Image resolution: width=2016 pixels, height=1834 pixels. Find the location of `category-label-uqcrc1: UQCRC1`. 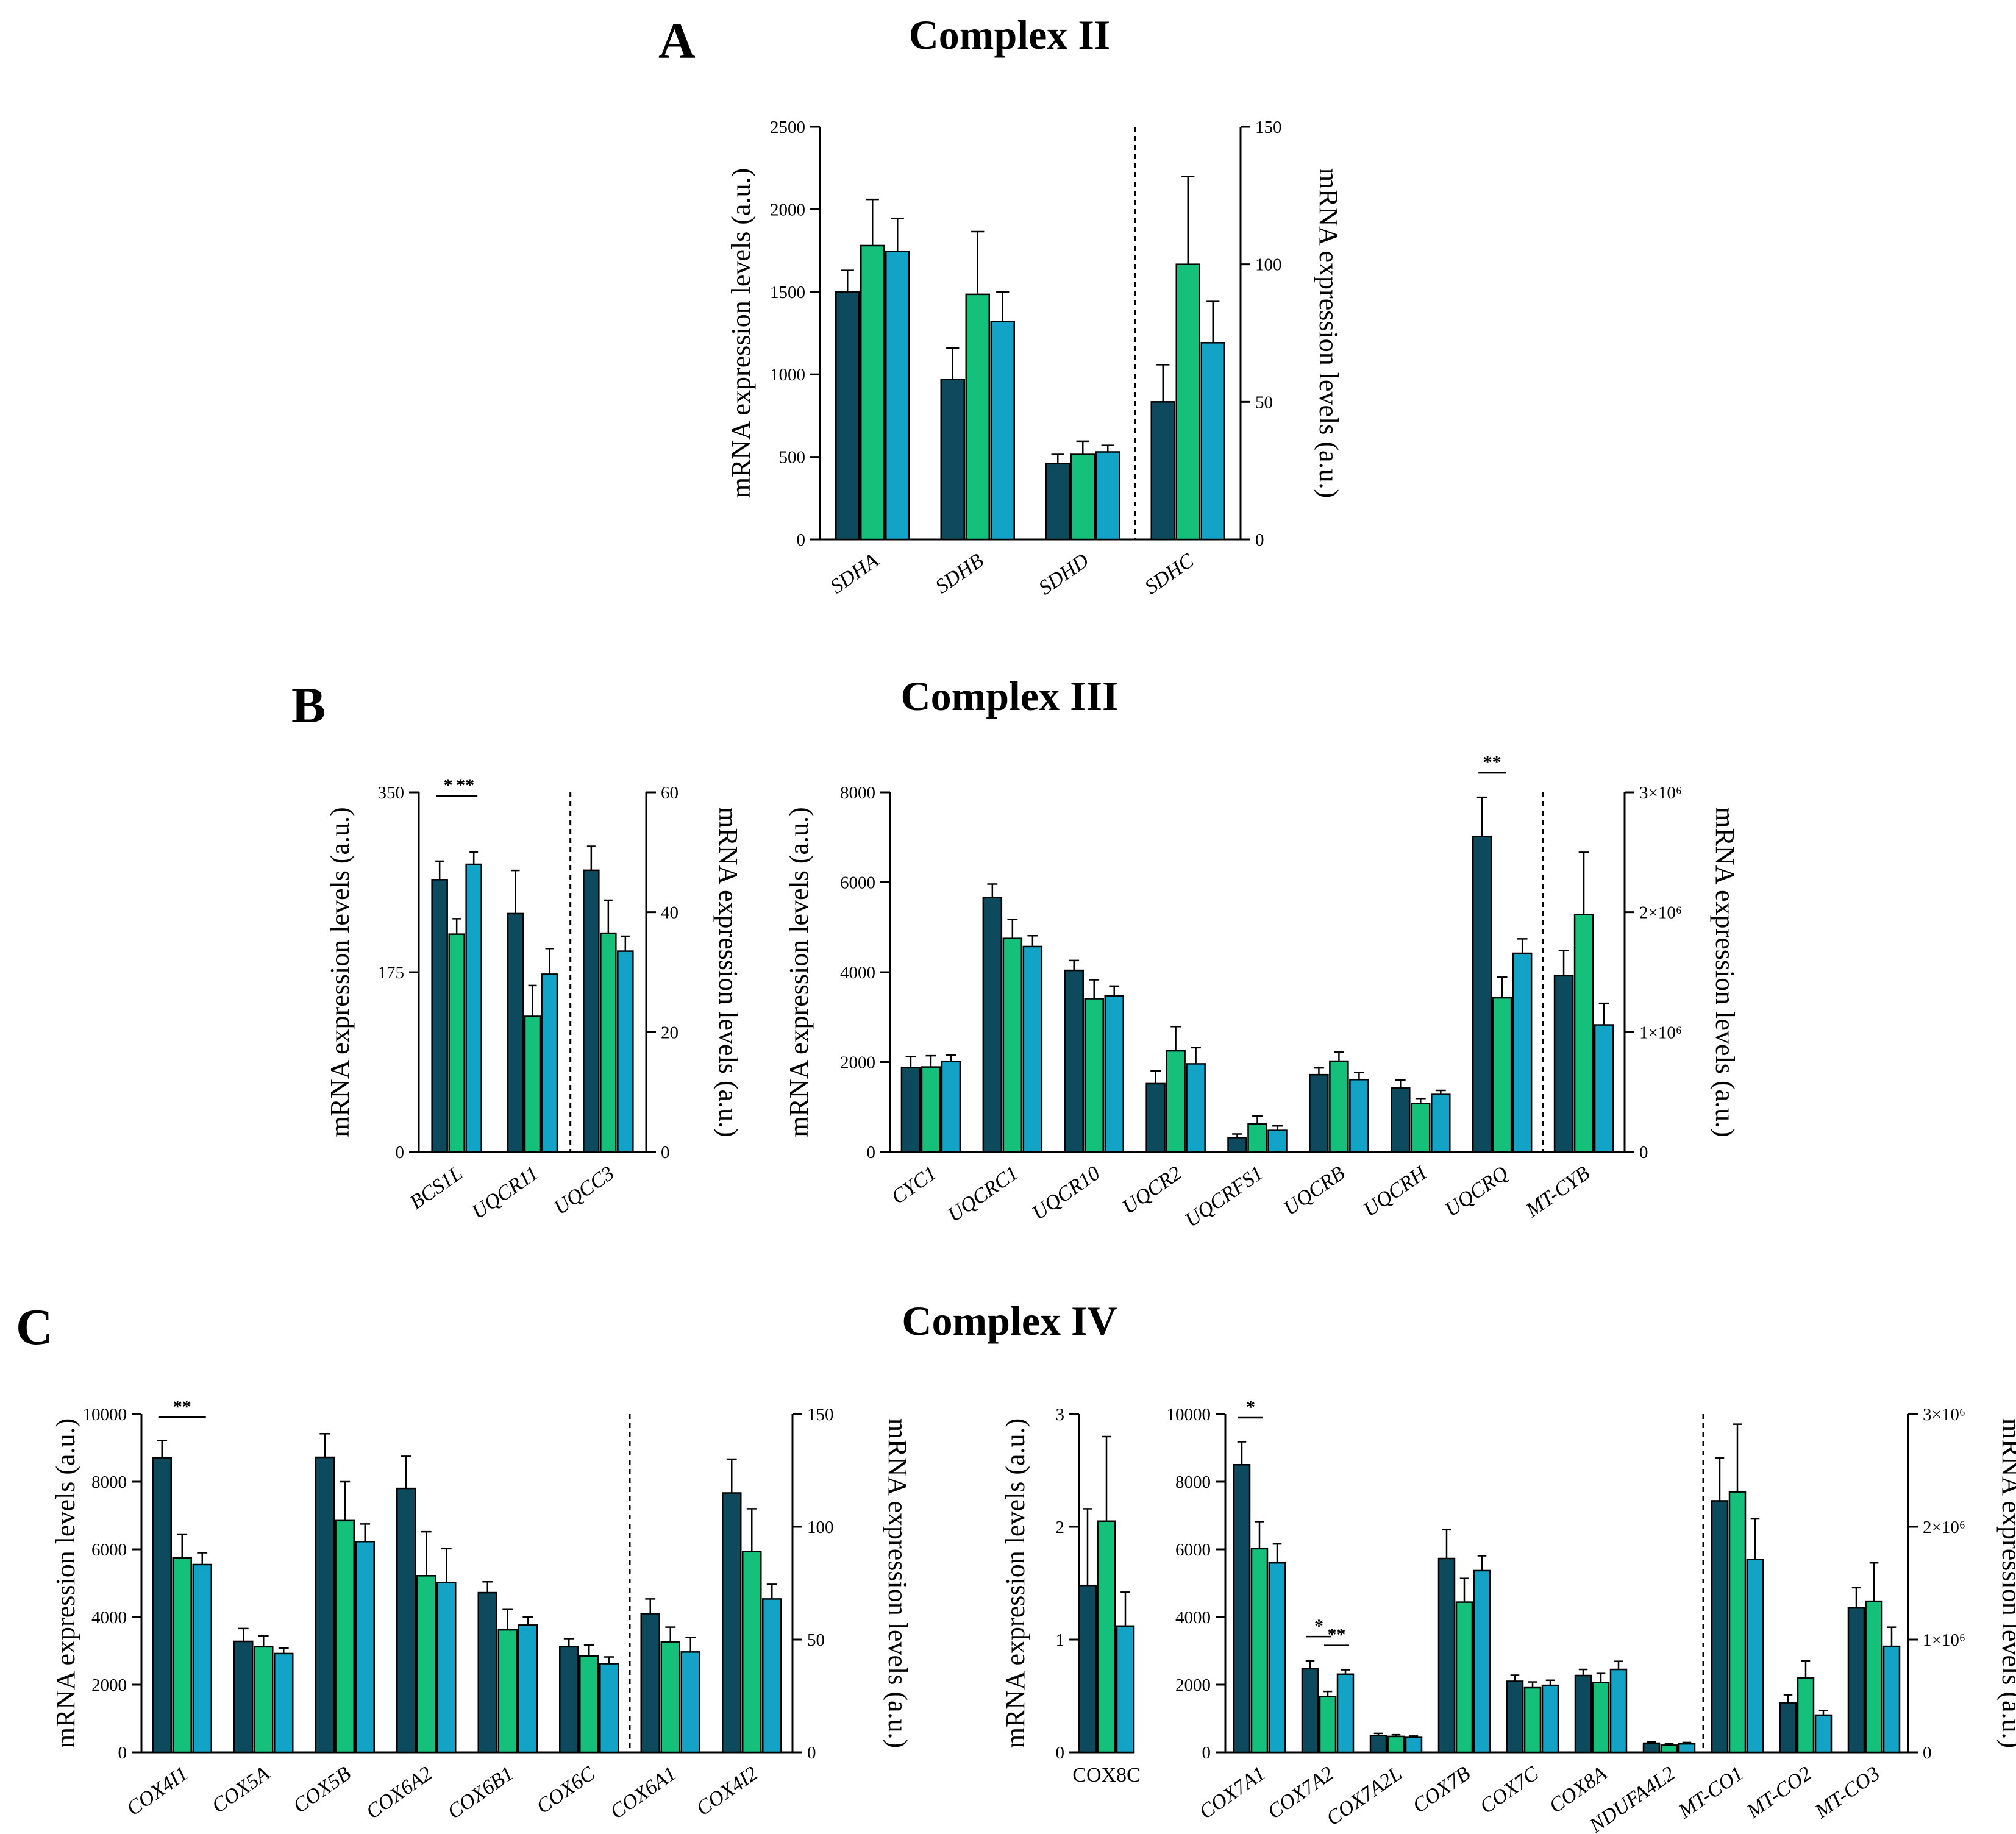

category-label-uqcrc1: UQCRC1 is located at coordinates (983, 1194).